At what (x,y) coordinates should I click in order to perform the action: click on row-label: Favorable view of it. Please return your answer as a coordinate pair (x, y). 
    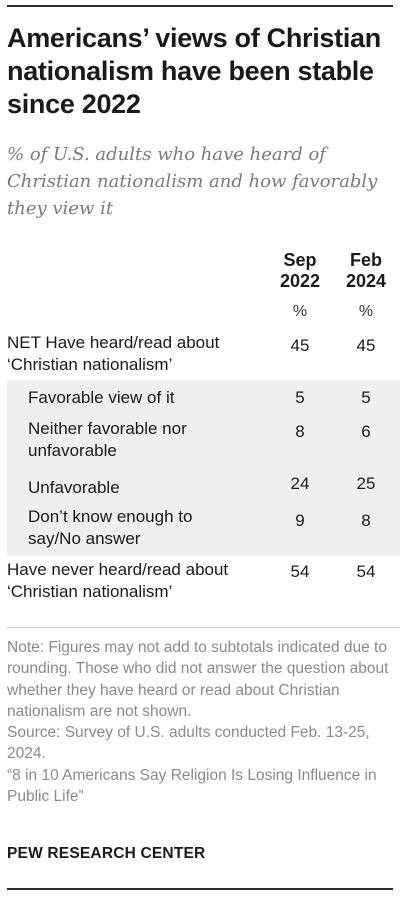
    Looking at the image, I should click on (101, 397).